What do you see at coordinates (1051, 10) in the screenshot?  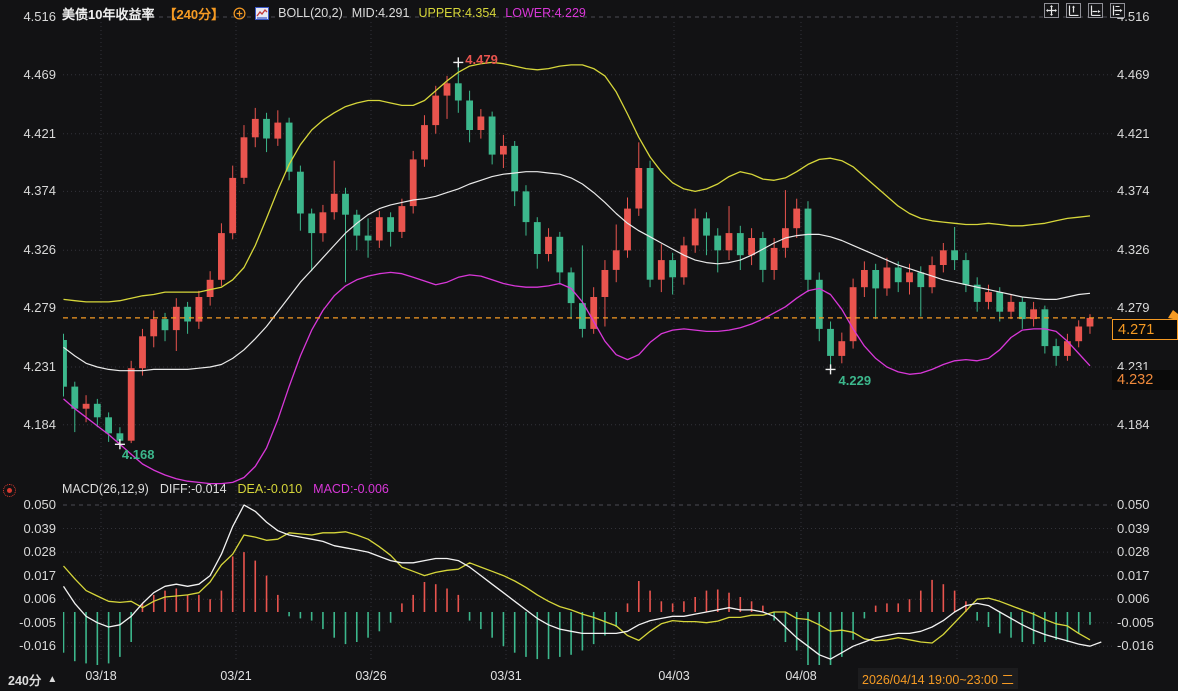 I see `pan-icon` at bounding box center [1051, 10].